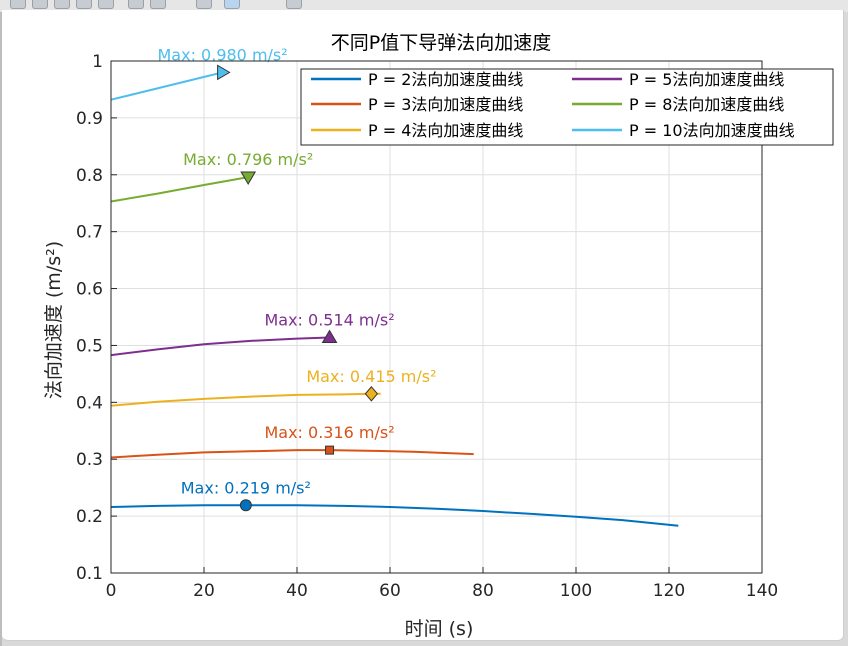 This screenshot has width=848, height=646. What do you see at coordinates (166, 86) in the screenshot?
I see `series-line-p10` at bounding box center [166, 86].